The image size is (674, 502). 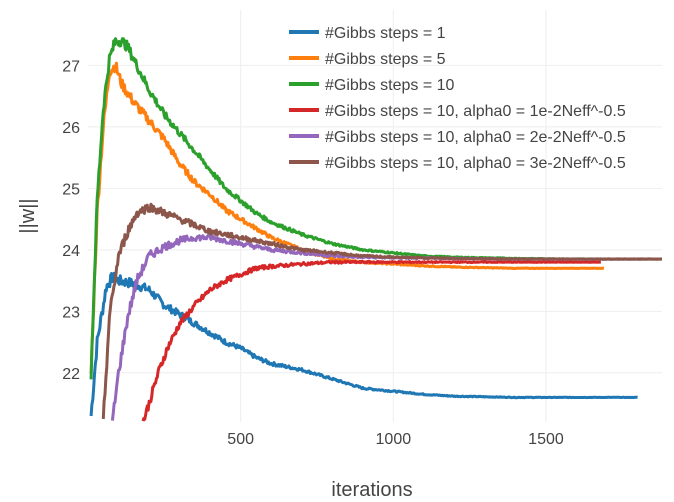 I want to click on y-tick-label: 22, so click(x=71, y=374).